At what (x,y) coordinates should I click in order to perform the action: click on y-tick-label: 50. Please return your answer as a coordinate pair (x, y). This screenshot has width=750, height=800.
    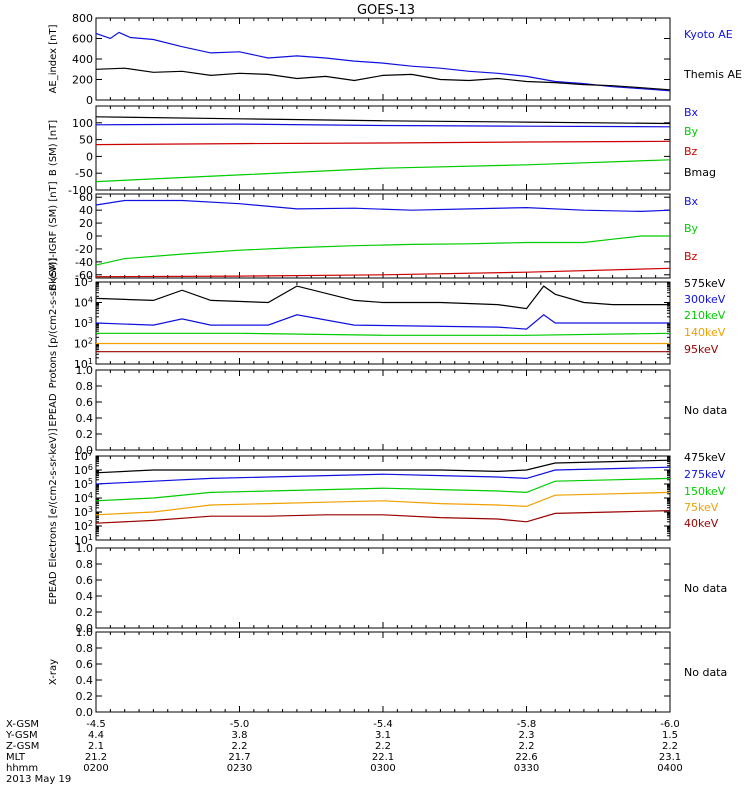
    Looking at the image, I should click on (86, 140).